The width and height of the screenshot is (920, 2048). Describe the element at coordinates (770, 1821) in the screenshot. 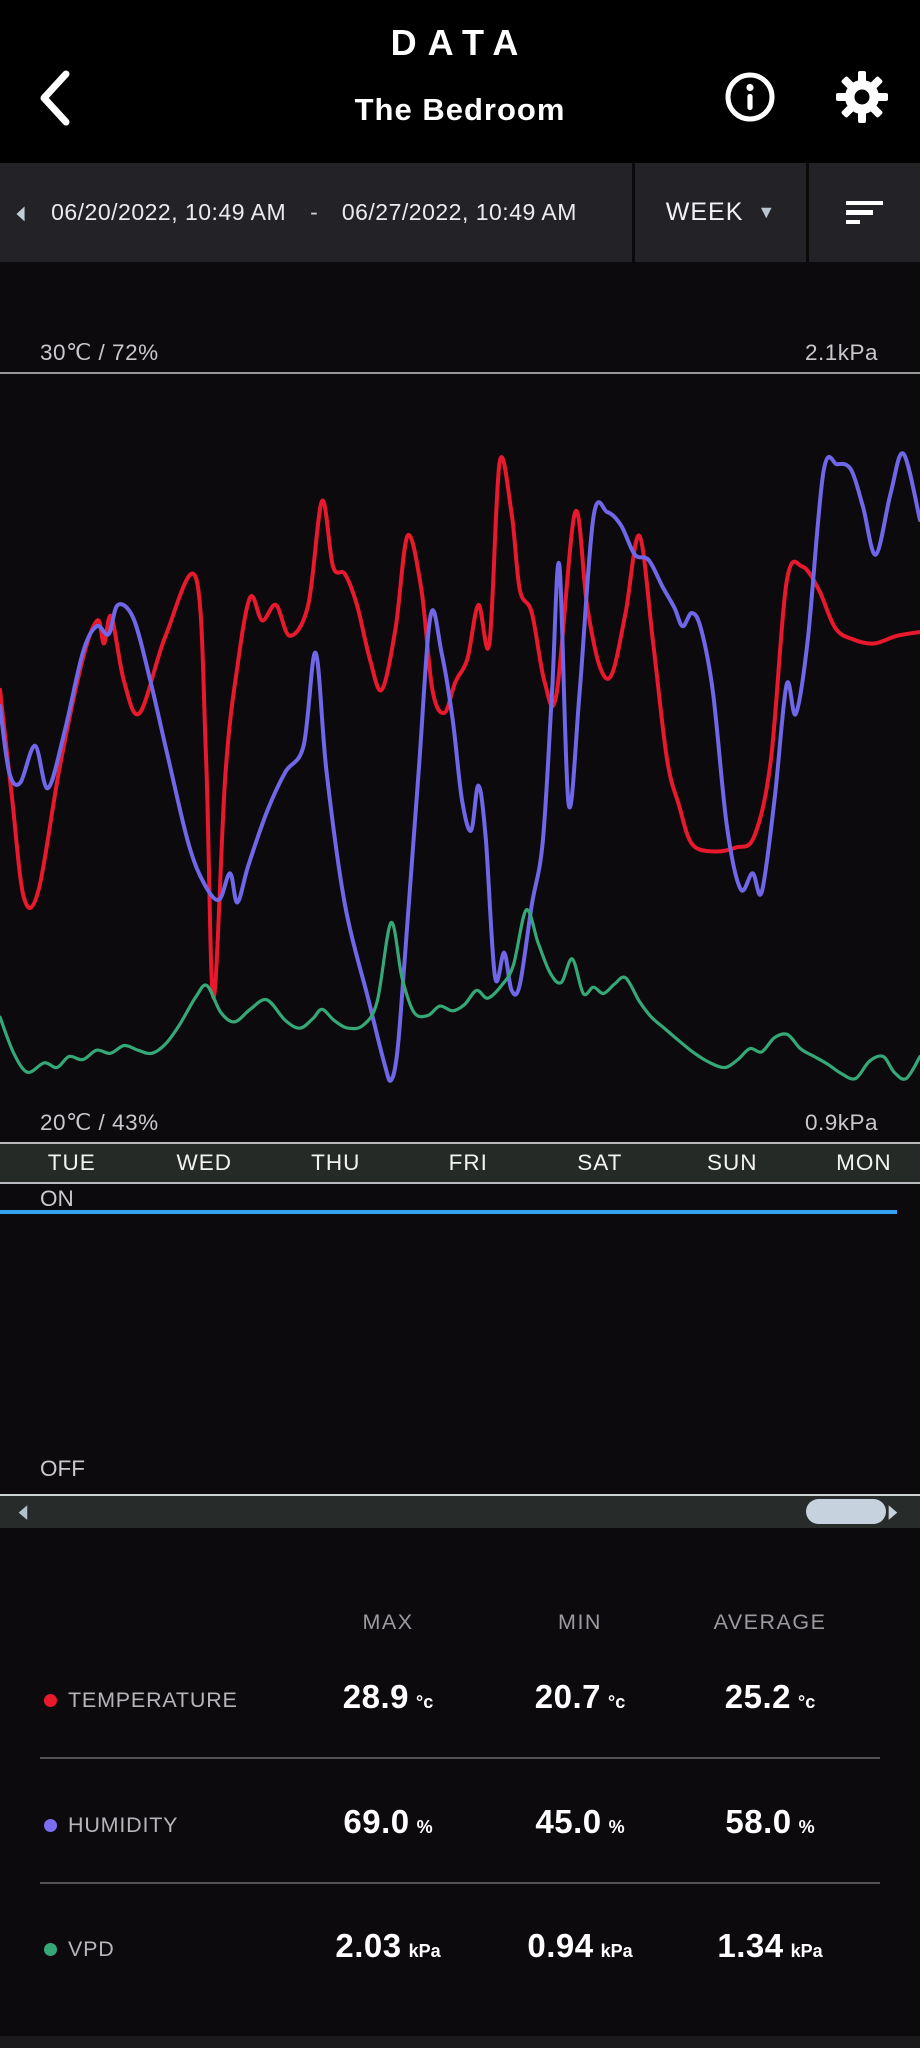

I see `humidity-average: 58.0%` at that location.